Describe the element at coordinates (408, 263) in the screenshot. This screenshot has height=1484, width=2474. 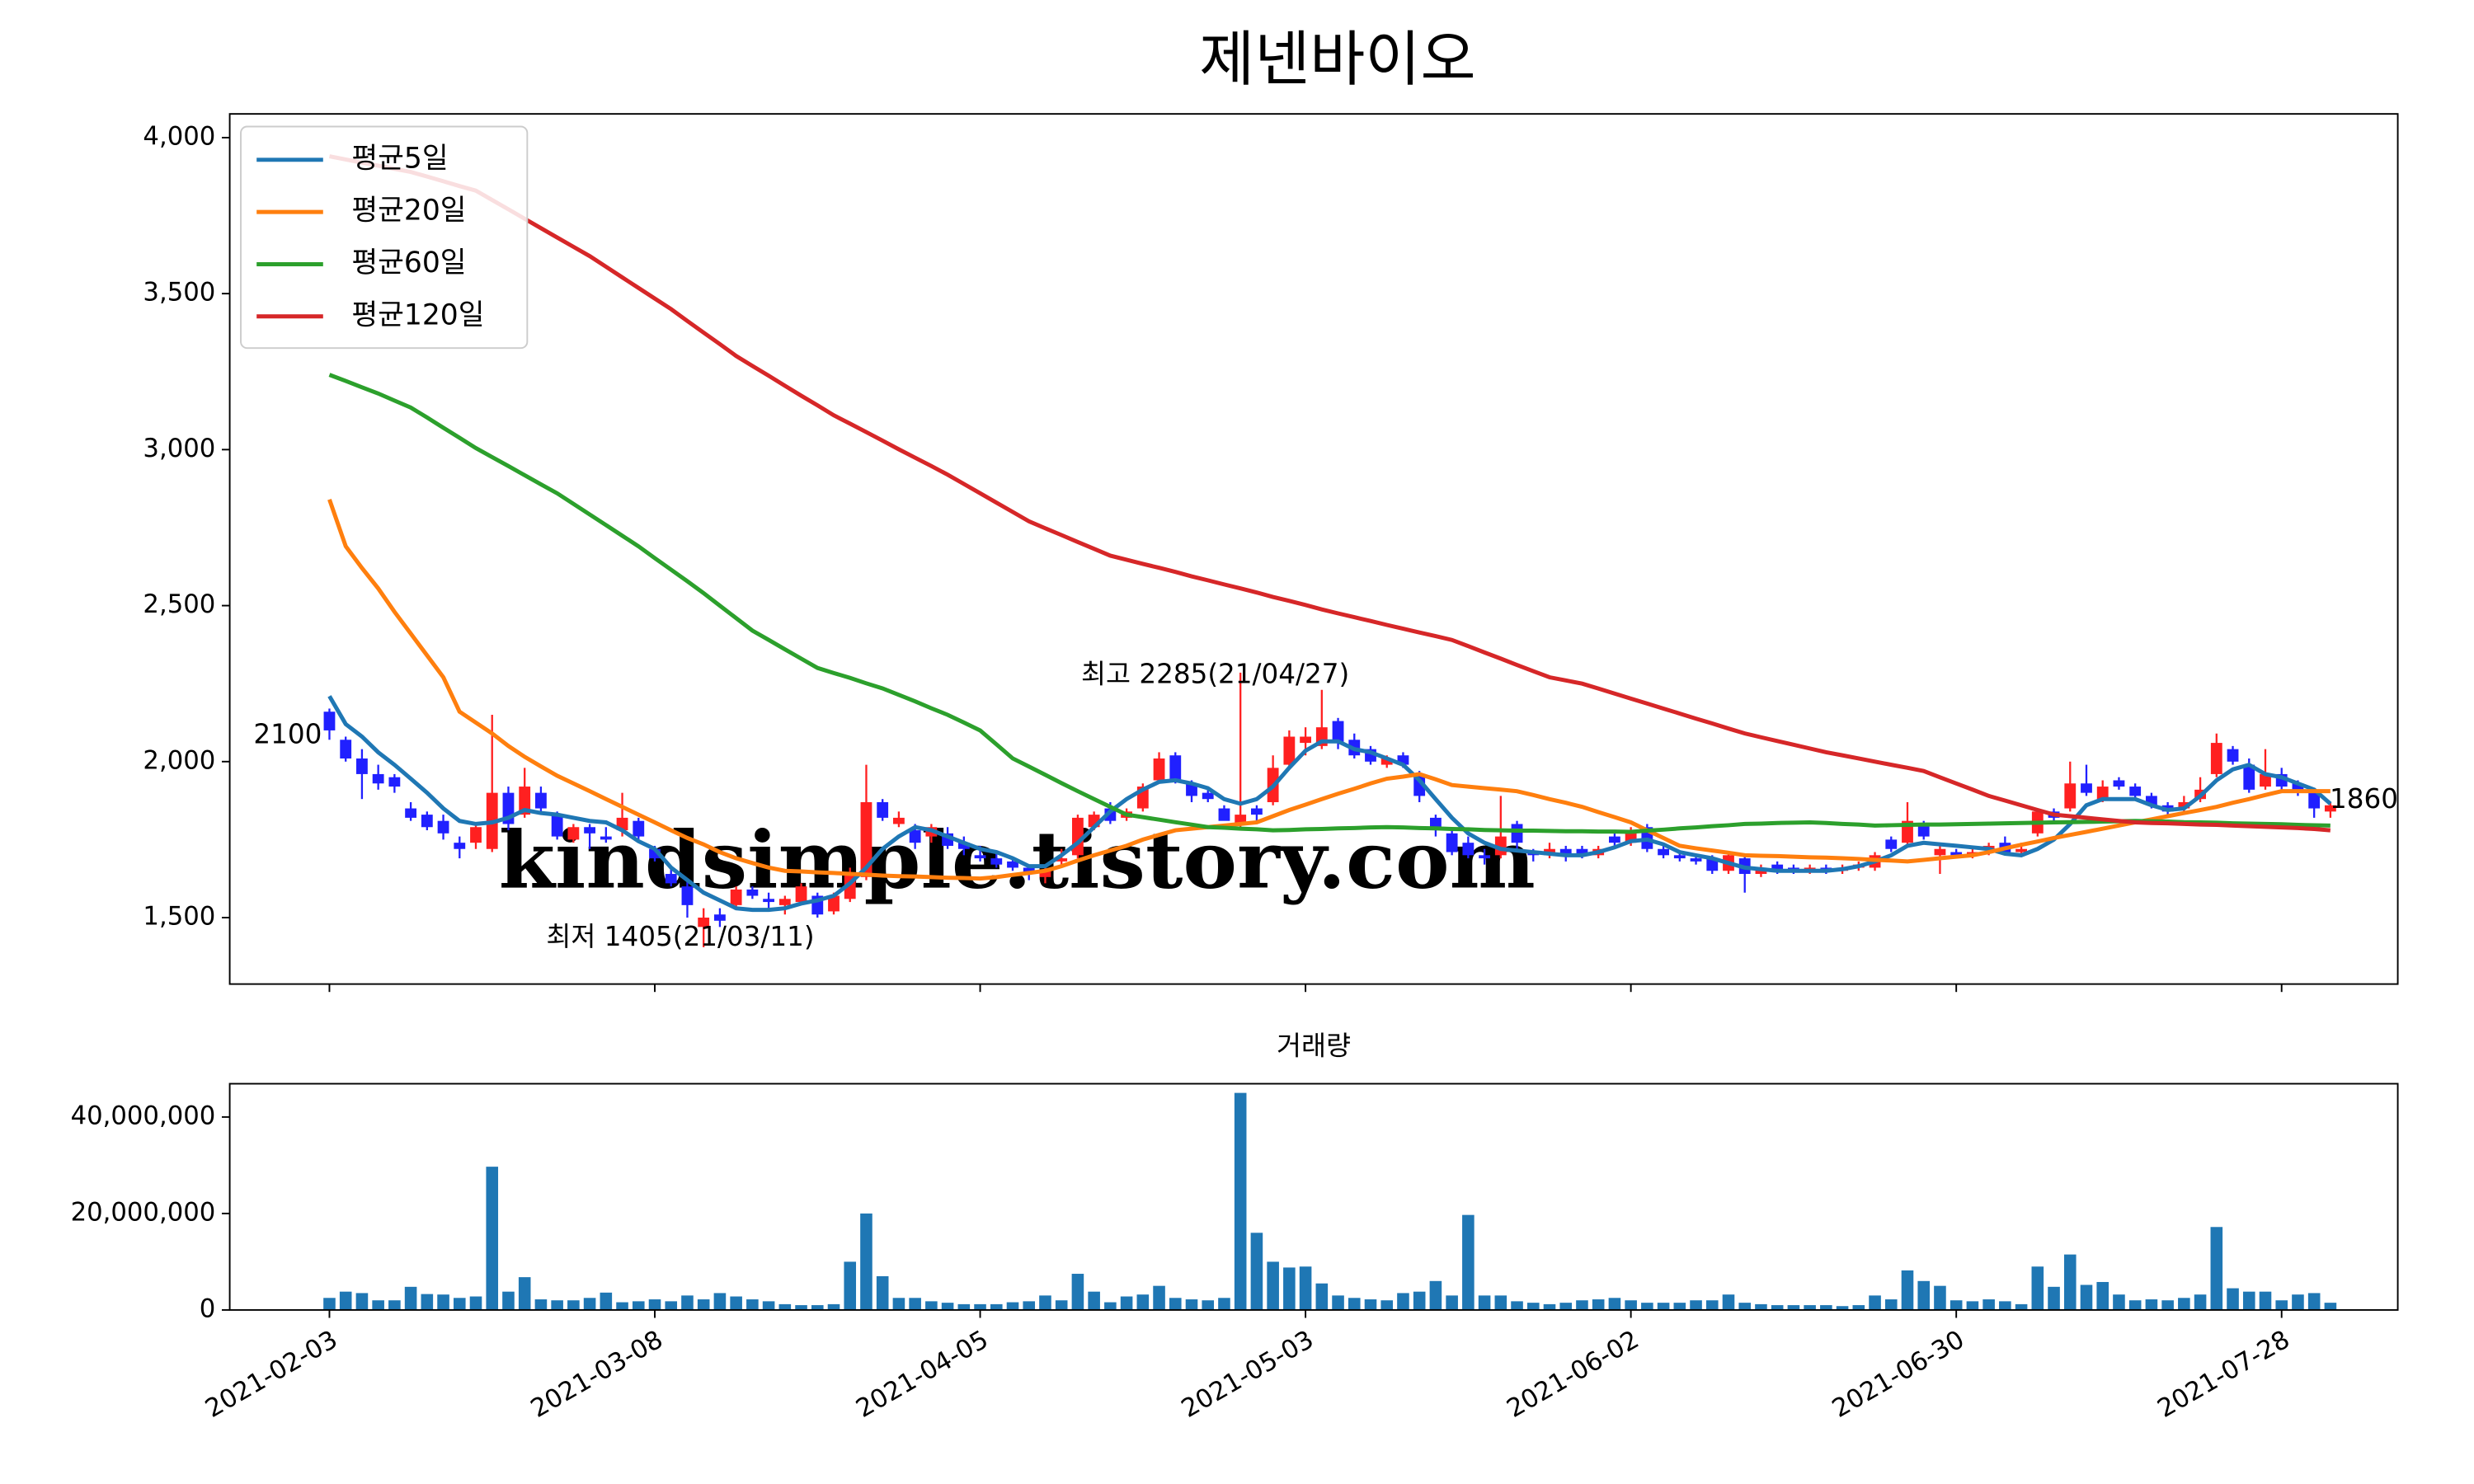
I see `legend-label: 평균60일` at that location.